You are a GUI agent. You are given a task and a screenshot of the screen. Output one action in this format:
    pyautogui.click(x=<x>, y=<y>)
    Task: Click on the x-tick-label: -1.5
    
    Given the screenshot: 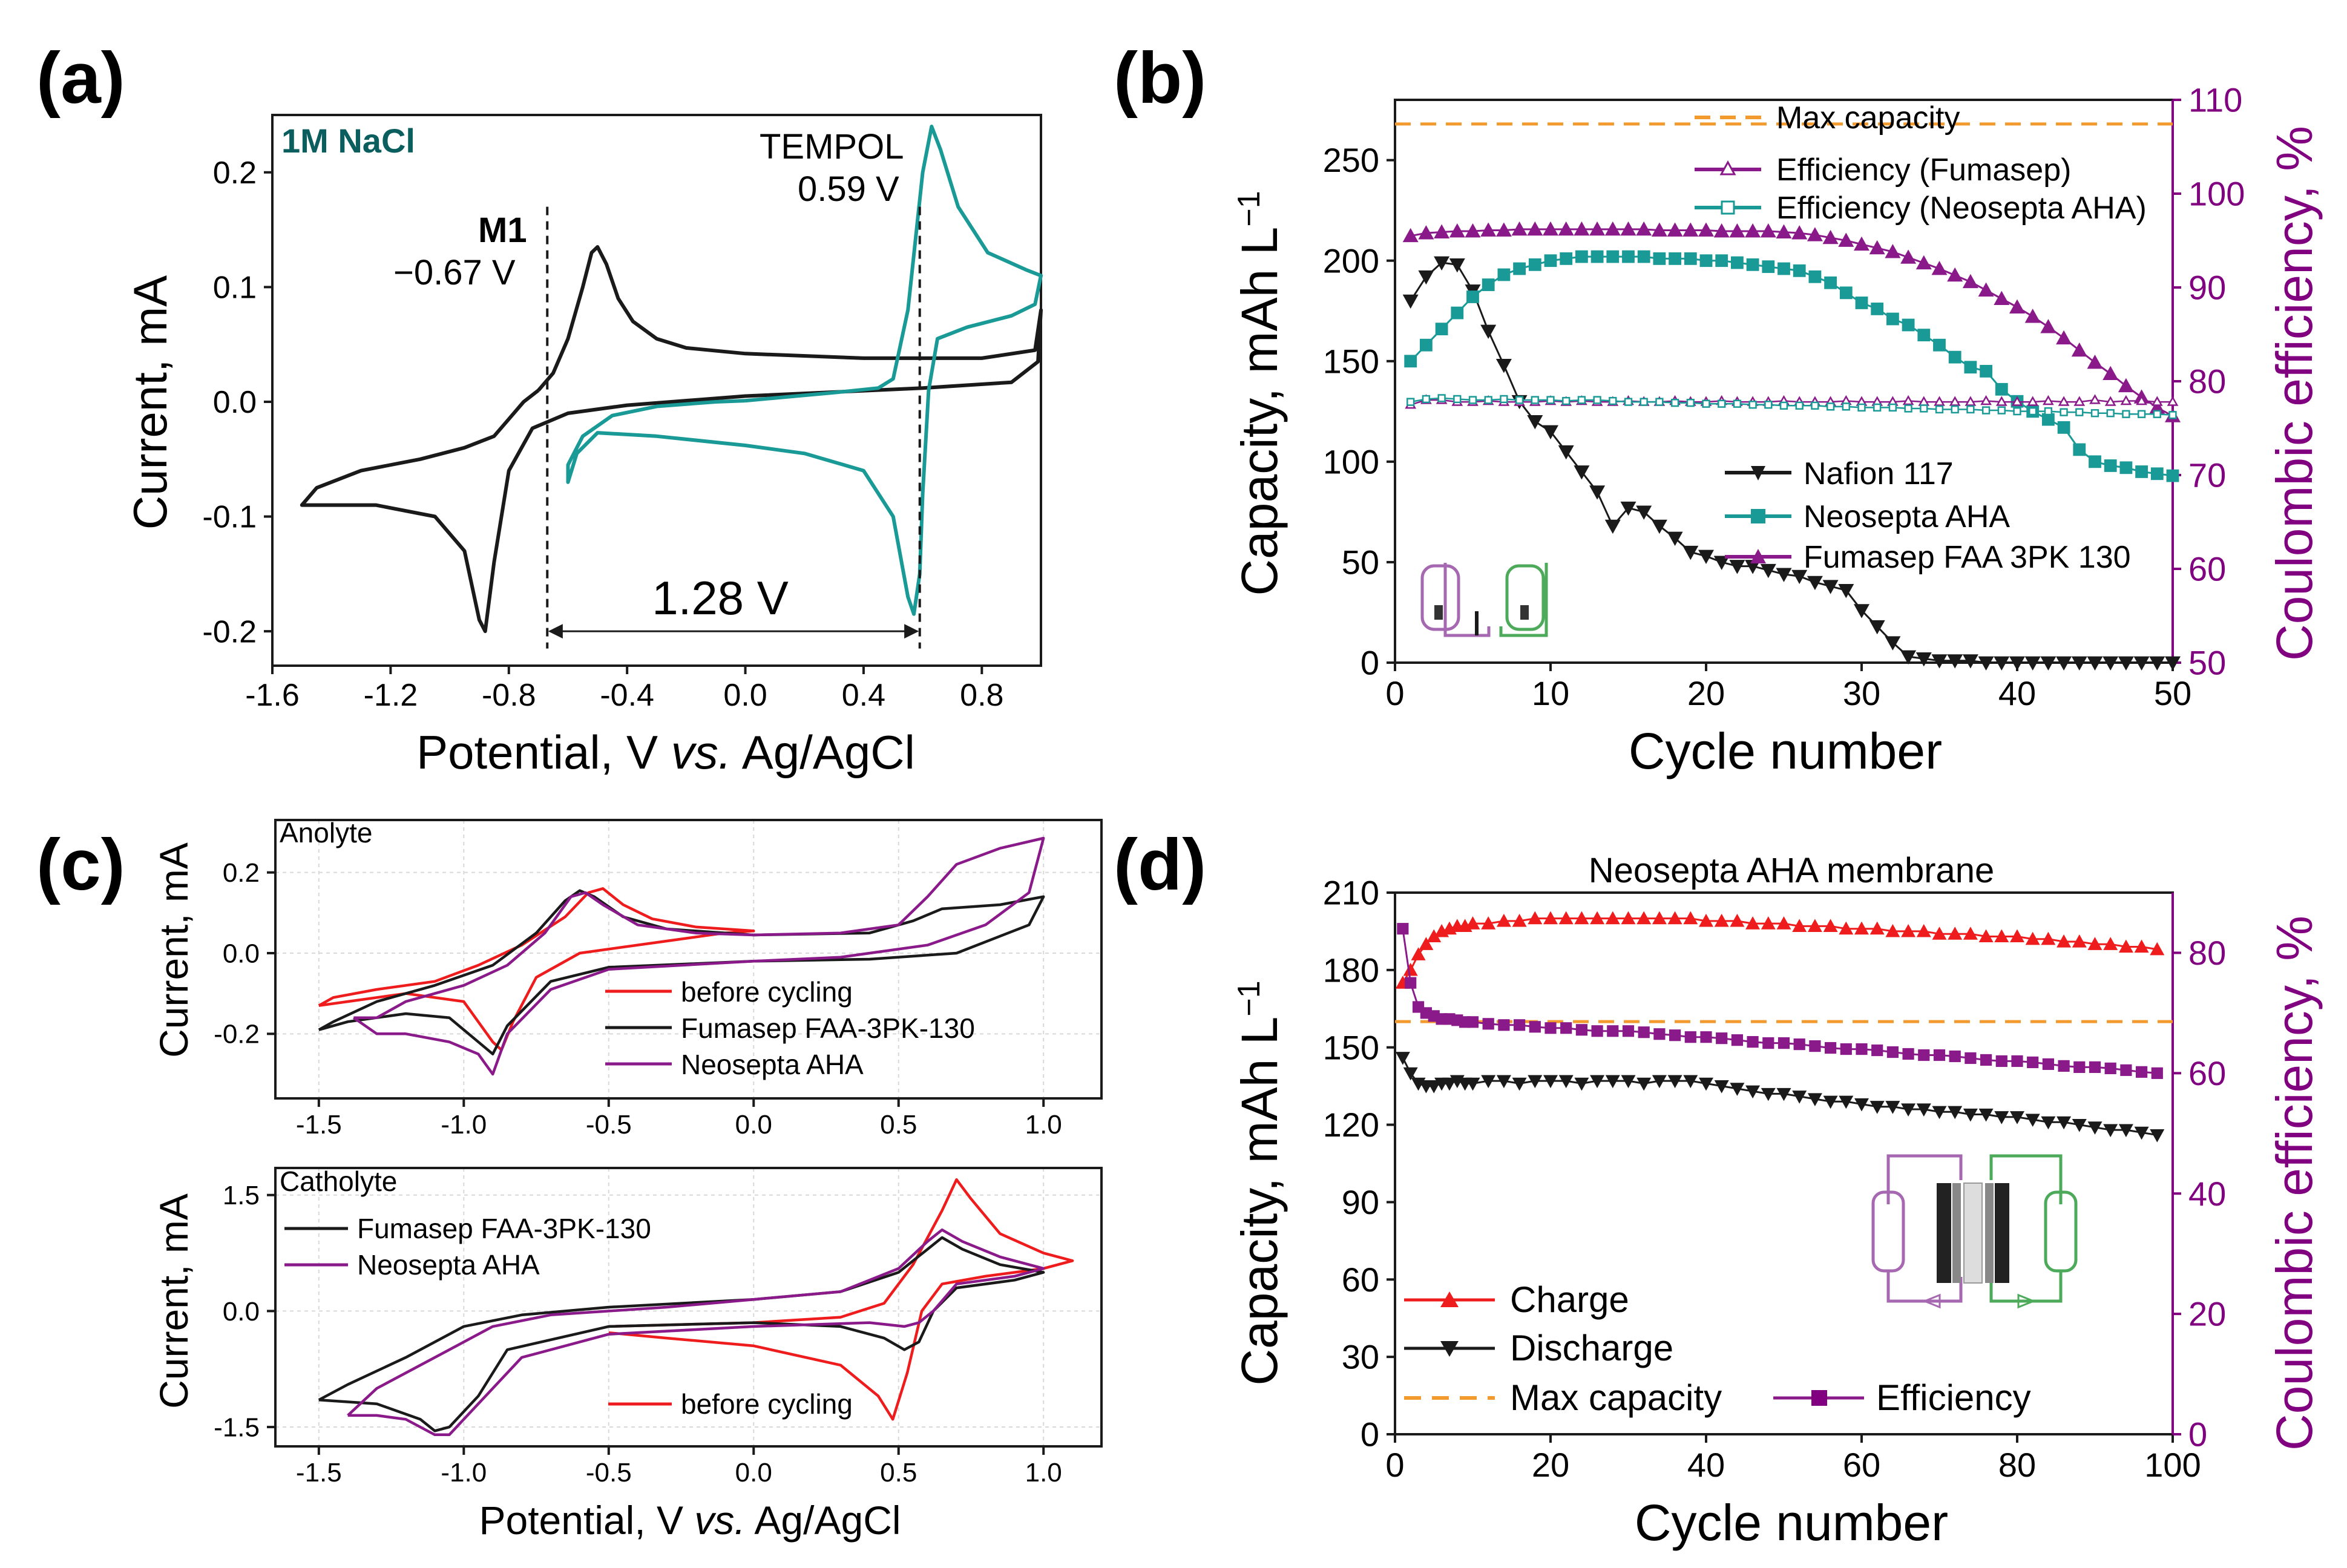 What is the action you would take?
    pyautogui.click(x=319, y=1125)
    